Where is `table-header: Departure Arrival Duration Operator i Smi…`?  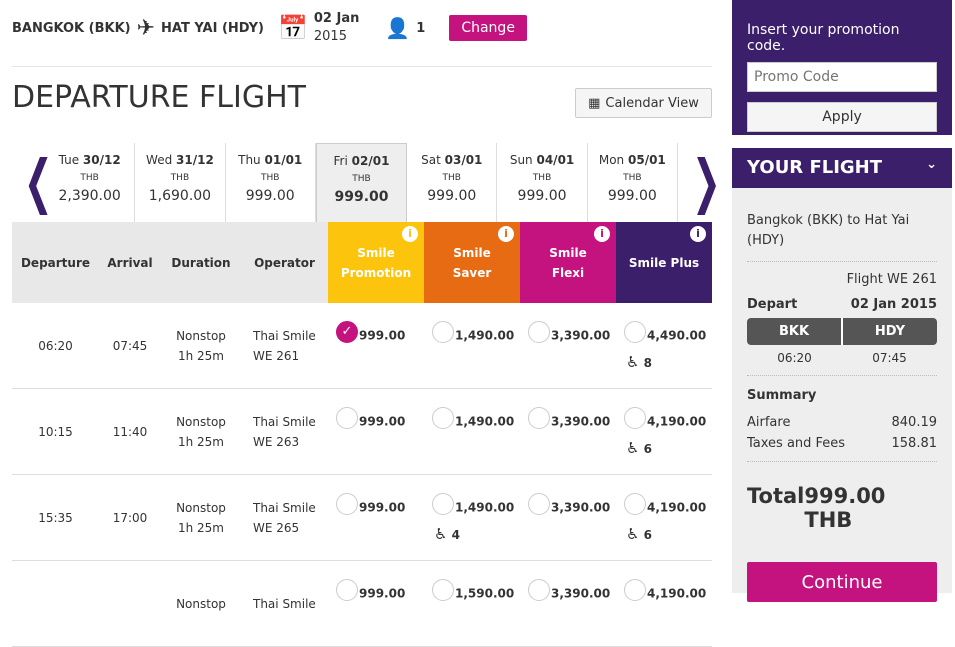
table-header: Departure Arrival Duration Operator i Smi… is located at coordinates (362, 262).